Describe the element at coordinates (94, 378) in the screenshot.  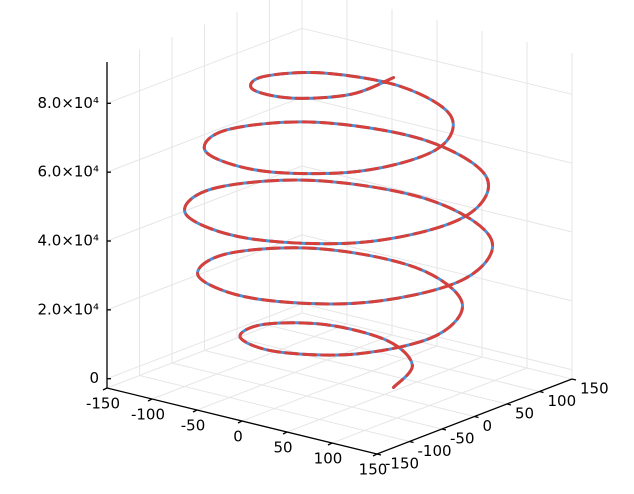
I see `z-tick-label: 0` at that location.